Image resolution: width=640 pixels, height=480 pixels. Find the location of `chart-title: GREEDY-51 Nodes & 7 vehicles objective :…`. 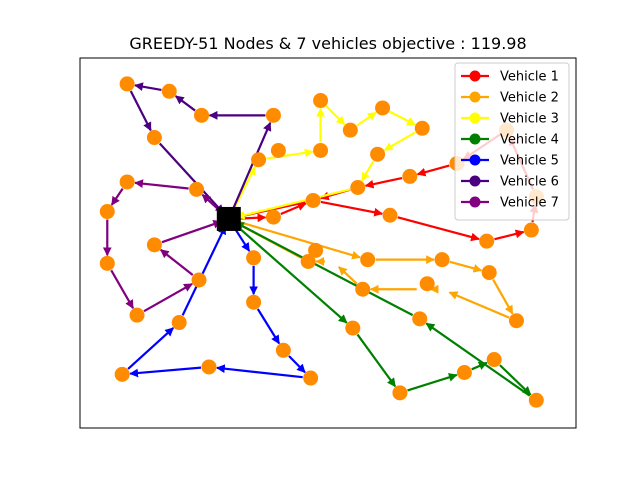

chart-title: GREEDY-51 Nodes & 7 vehicles objective :… is located at coordinates (327, 43).